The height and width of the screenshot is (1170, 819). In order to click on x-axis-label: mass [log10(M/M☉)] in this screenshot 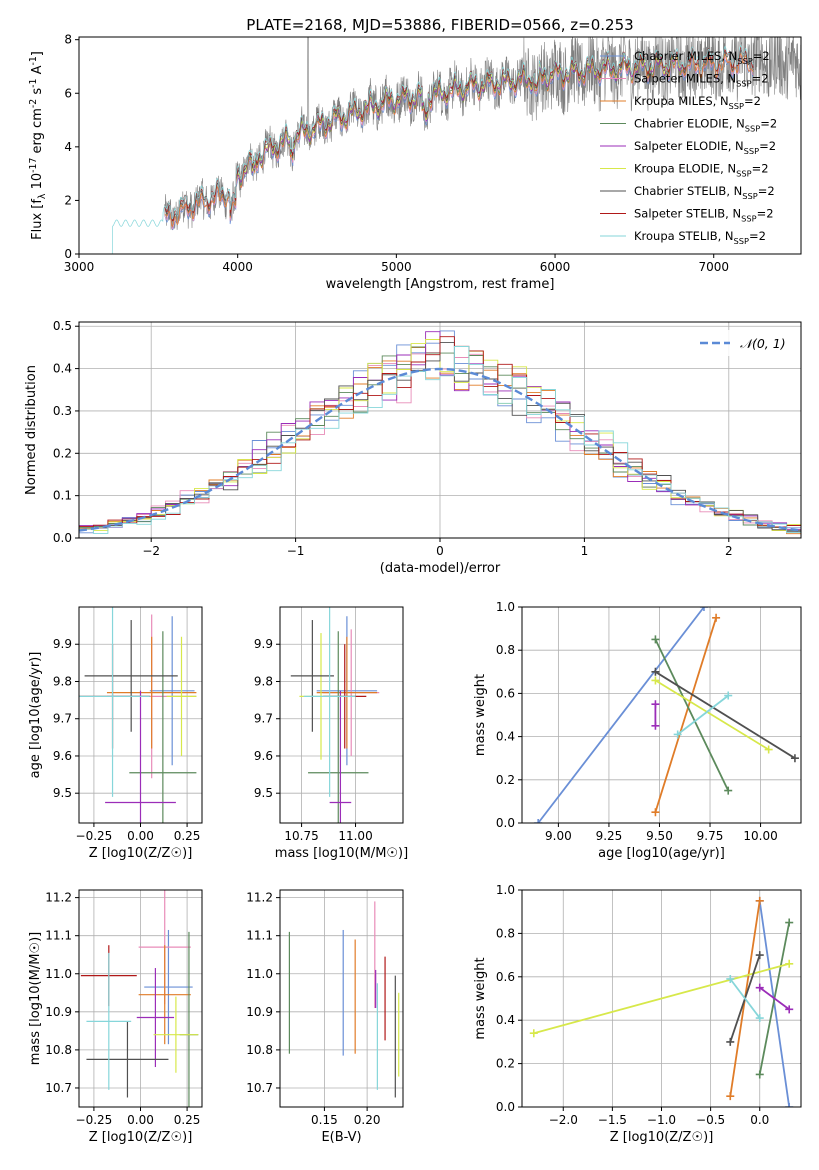, I will do `click(341, 853)`.